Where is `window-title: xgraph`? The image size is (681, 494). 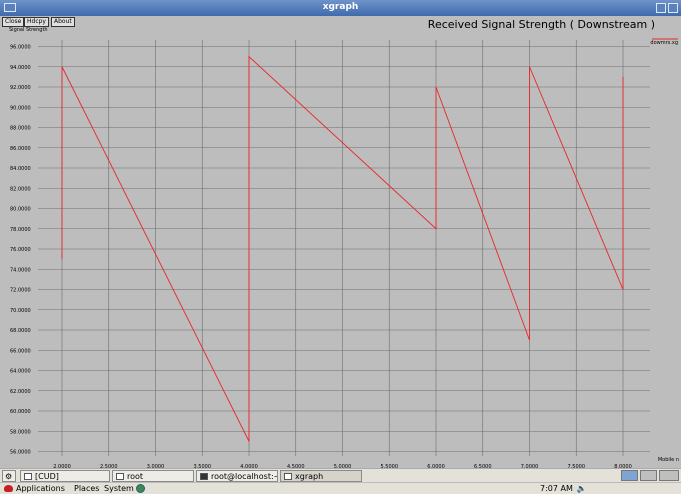 window-title: xgraph is located at coordinates (340, 7).